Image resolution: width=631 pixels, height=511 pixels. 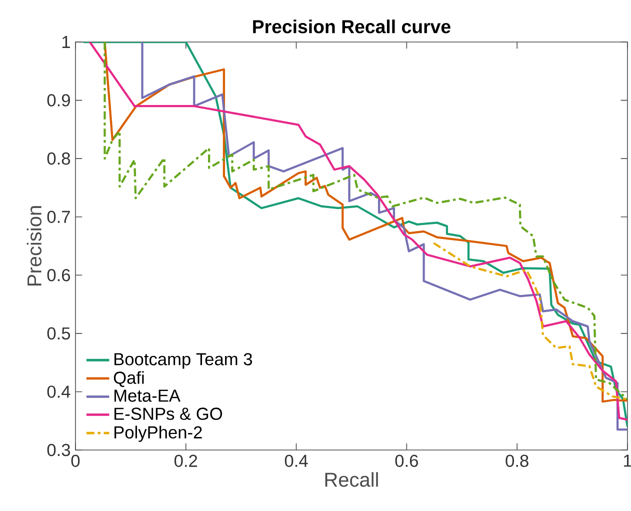 What do you see at coordinates (186, 460) in the screenshot?
I see `x-tick-label: 0.2` at bounding box center [186, 460].